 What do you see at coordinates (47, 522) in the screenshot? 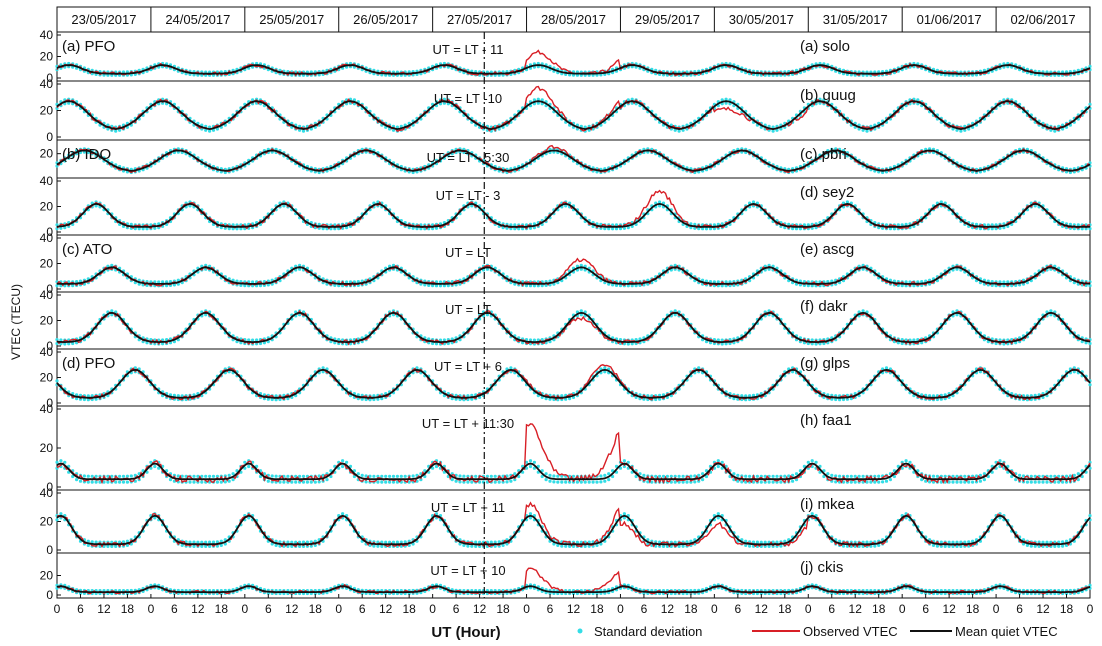
I see `y-tick-label: 20` at bounding box center [47, 522].